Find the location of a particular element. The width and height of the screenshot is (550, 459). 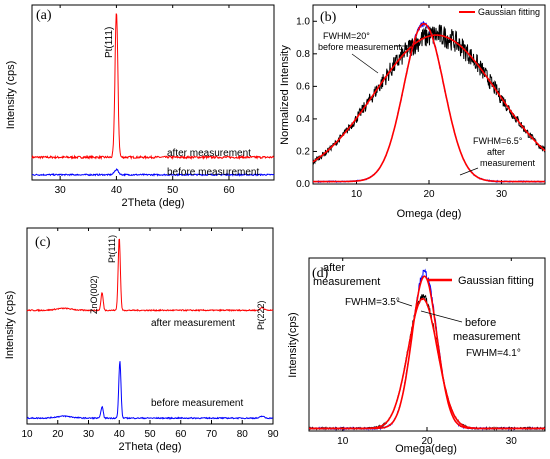

panel-b-ylabel: Normalized Intensity is located at coordinates (285, 95).